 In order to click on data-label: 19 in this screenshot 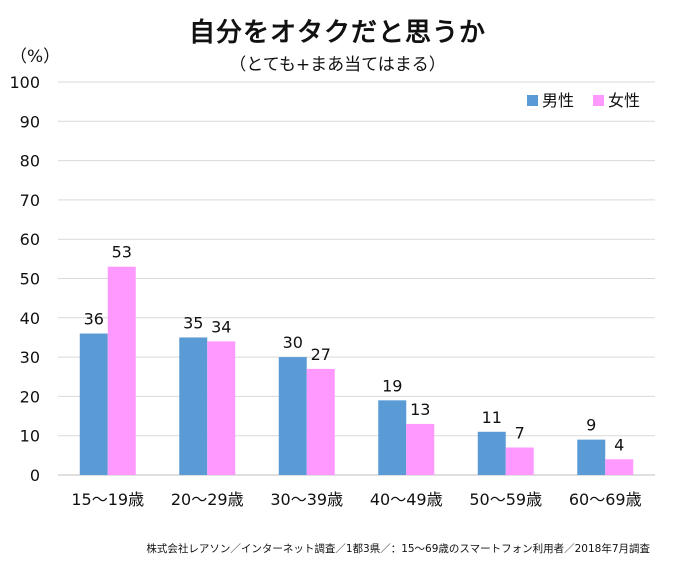, I will do `click(392, 385)`.